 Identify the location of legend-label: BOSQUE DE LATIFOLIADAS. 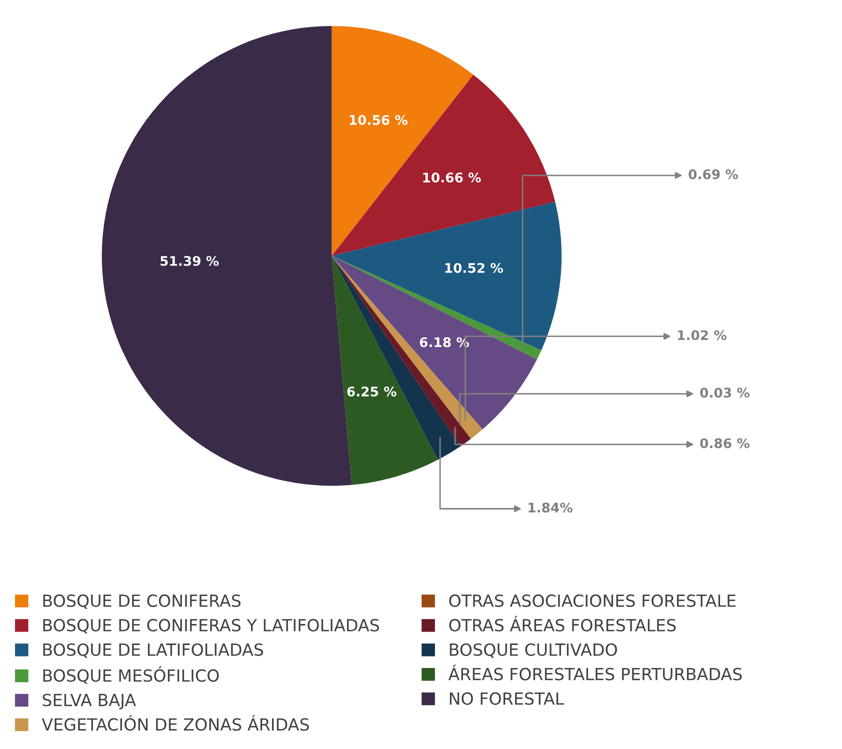
(153, 650).